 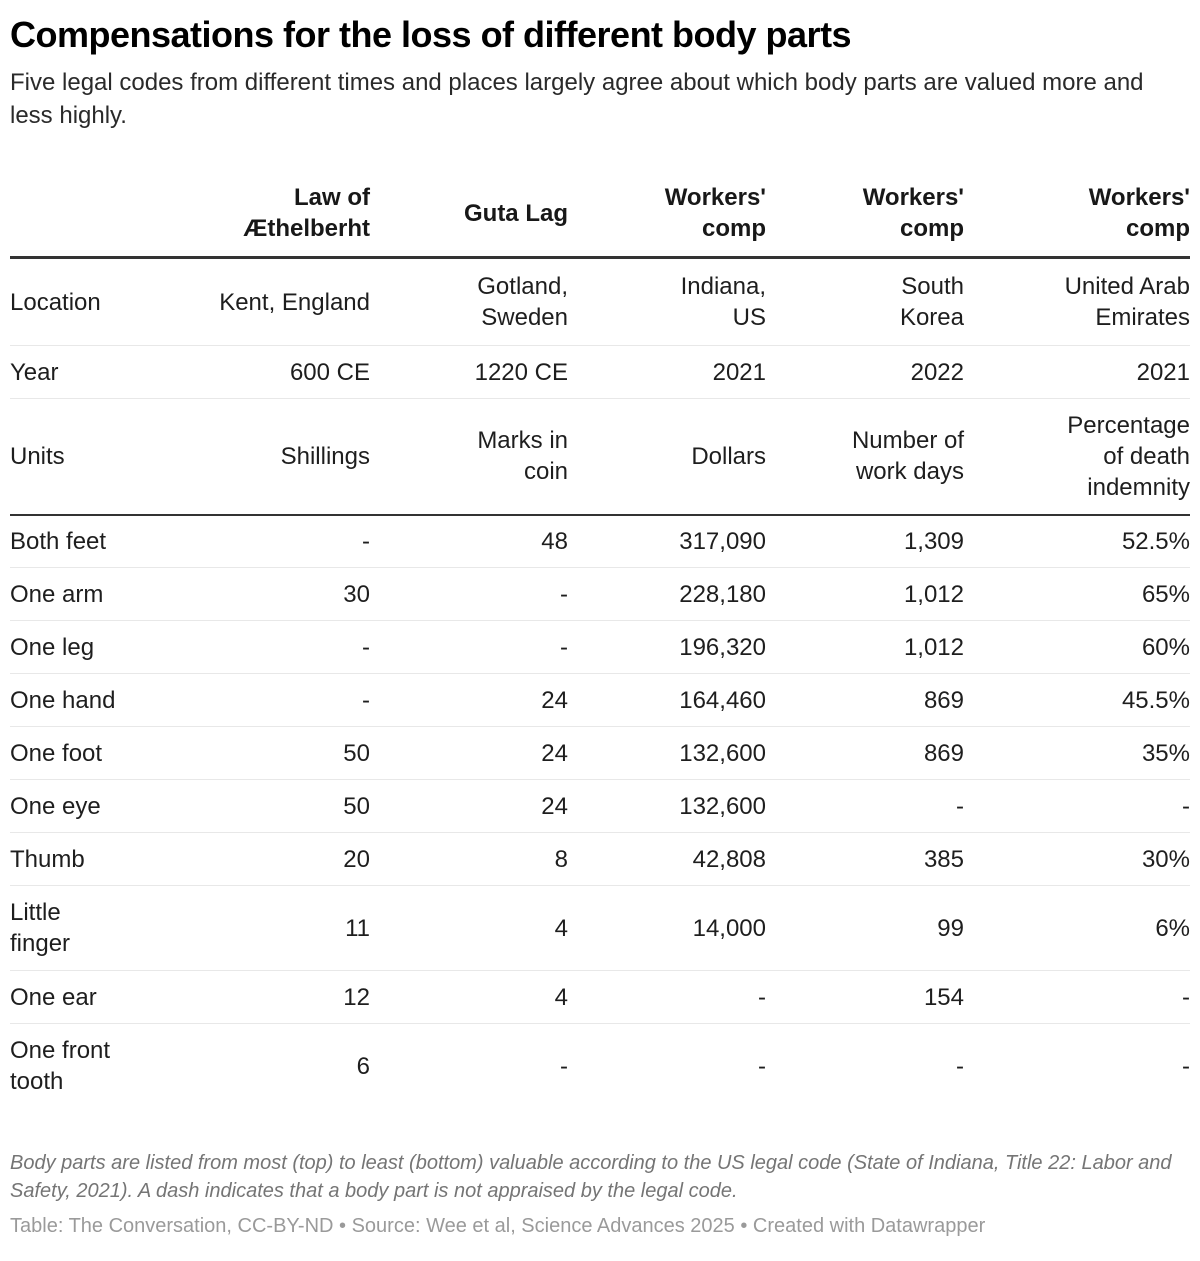 I want to click on cell: 48, so click(x=469, y=541).